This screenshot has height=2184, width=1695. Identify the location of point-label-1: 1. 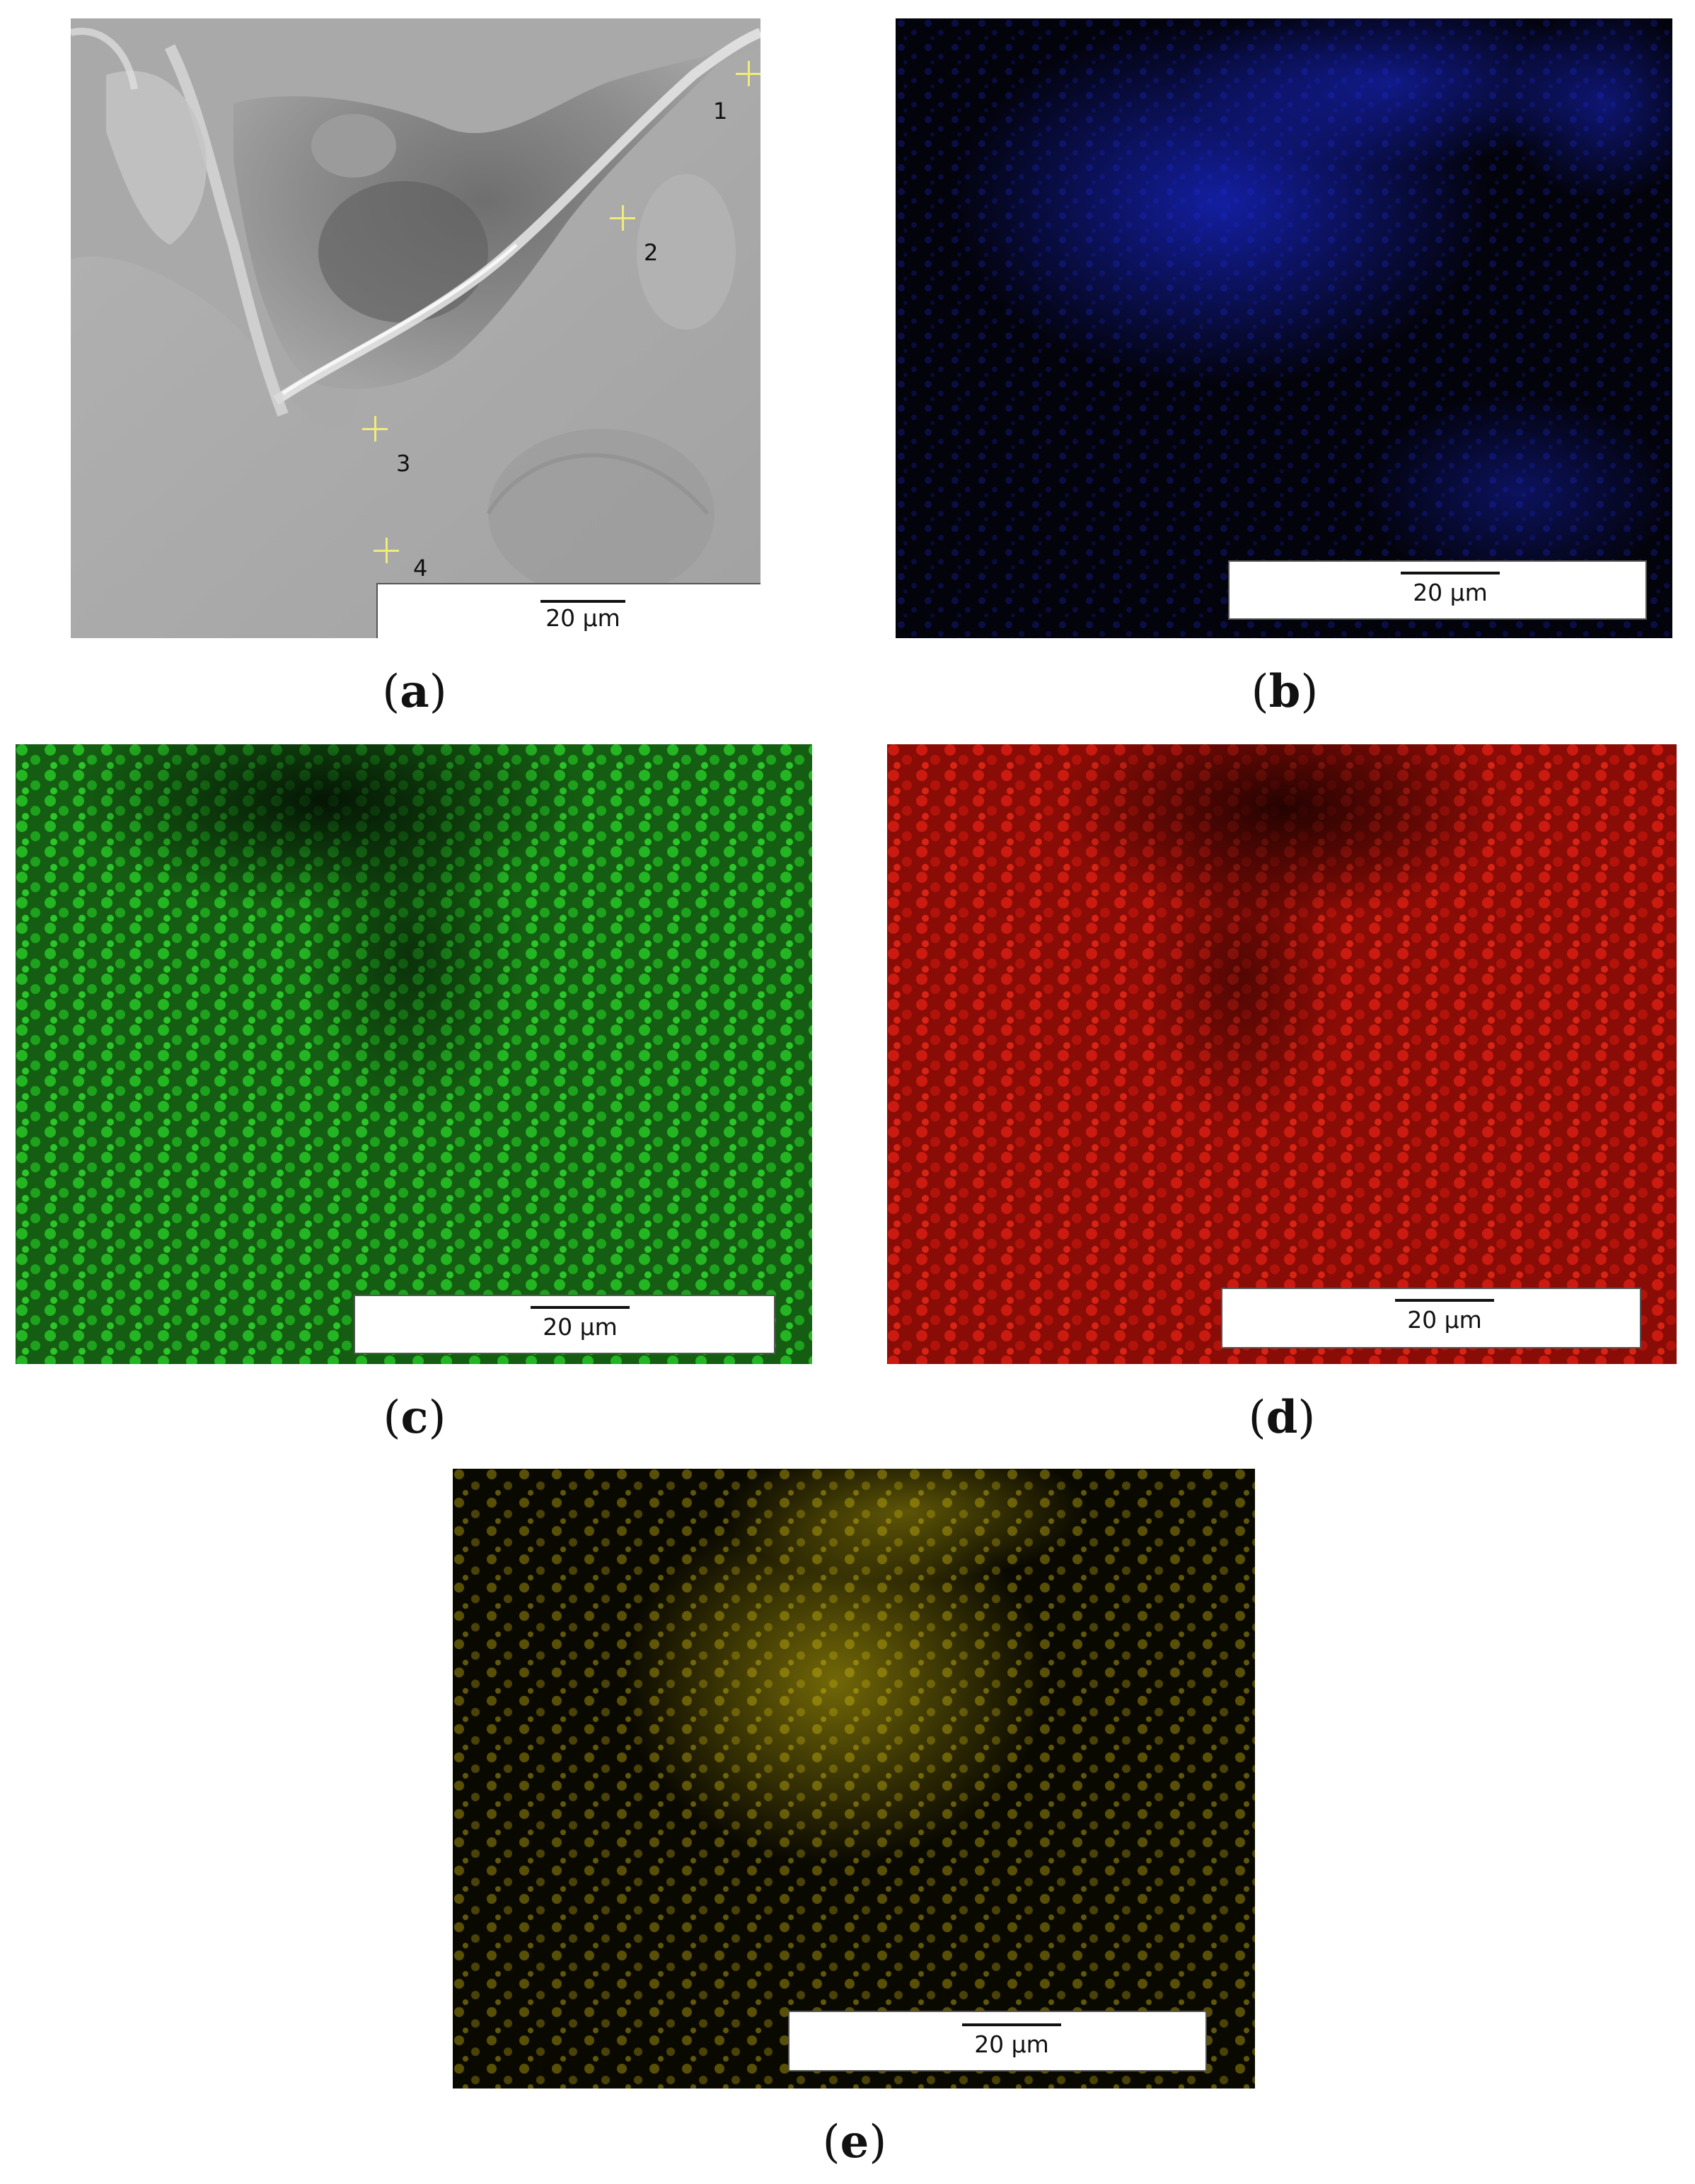
(720, 112).